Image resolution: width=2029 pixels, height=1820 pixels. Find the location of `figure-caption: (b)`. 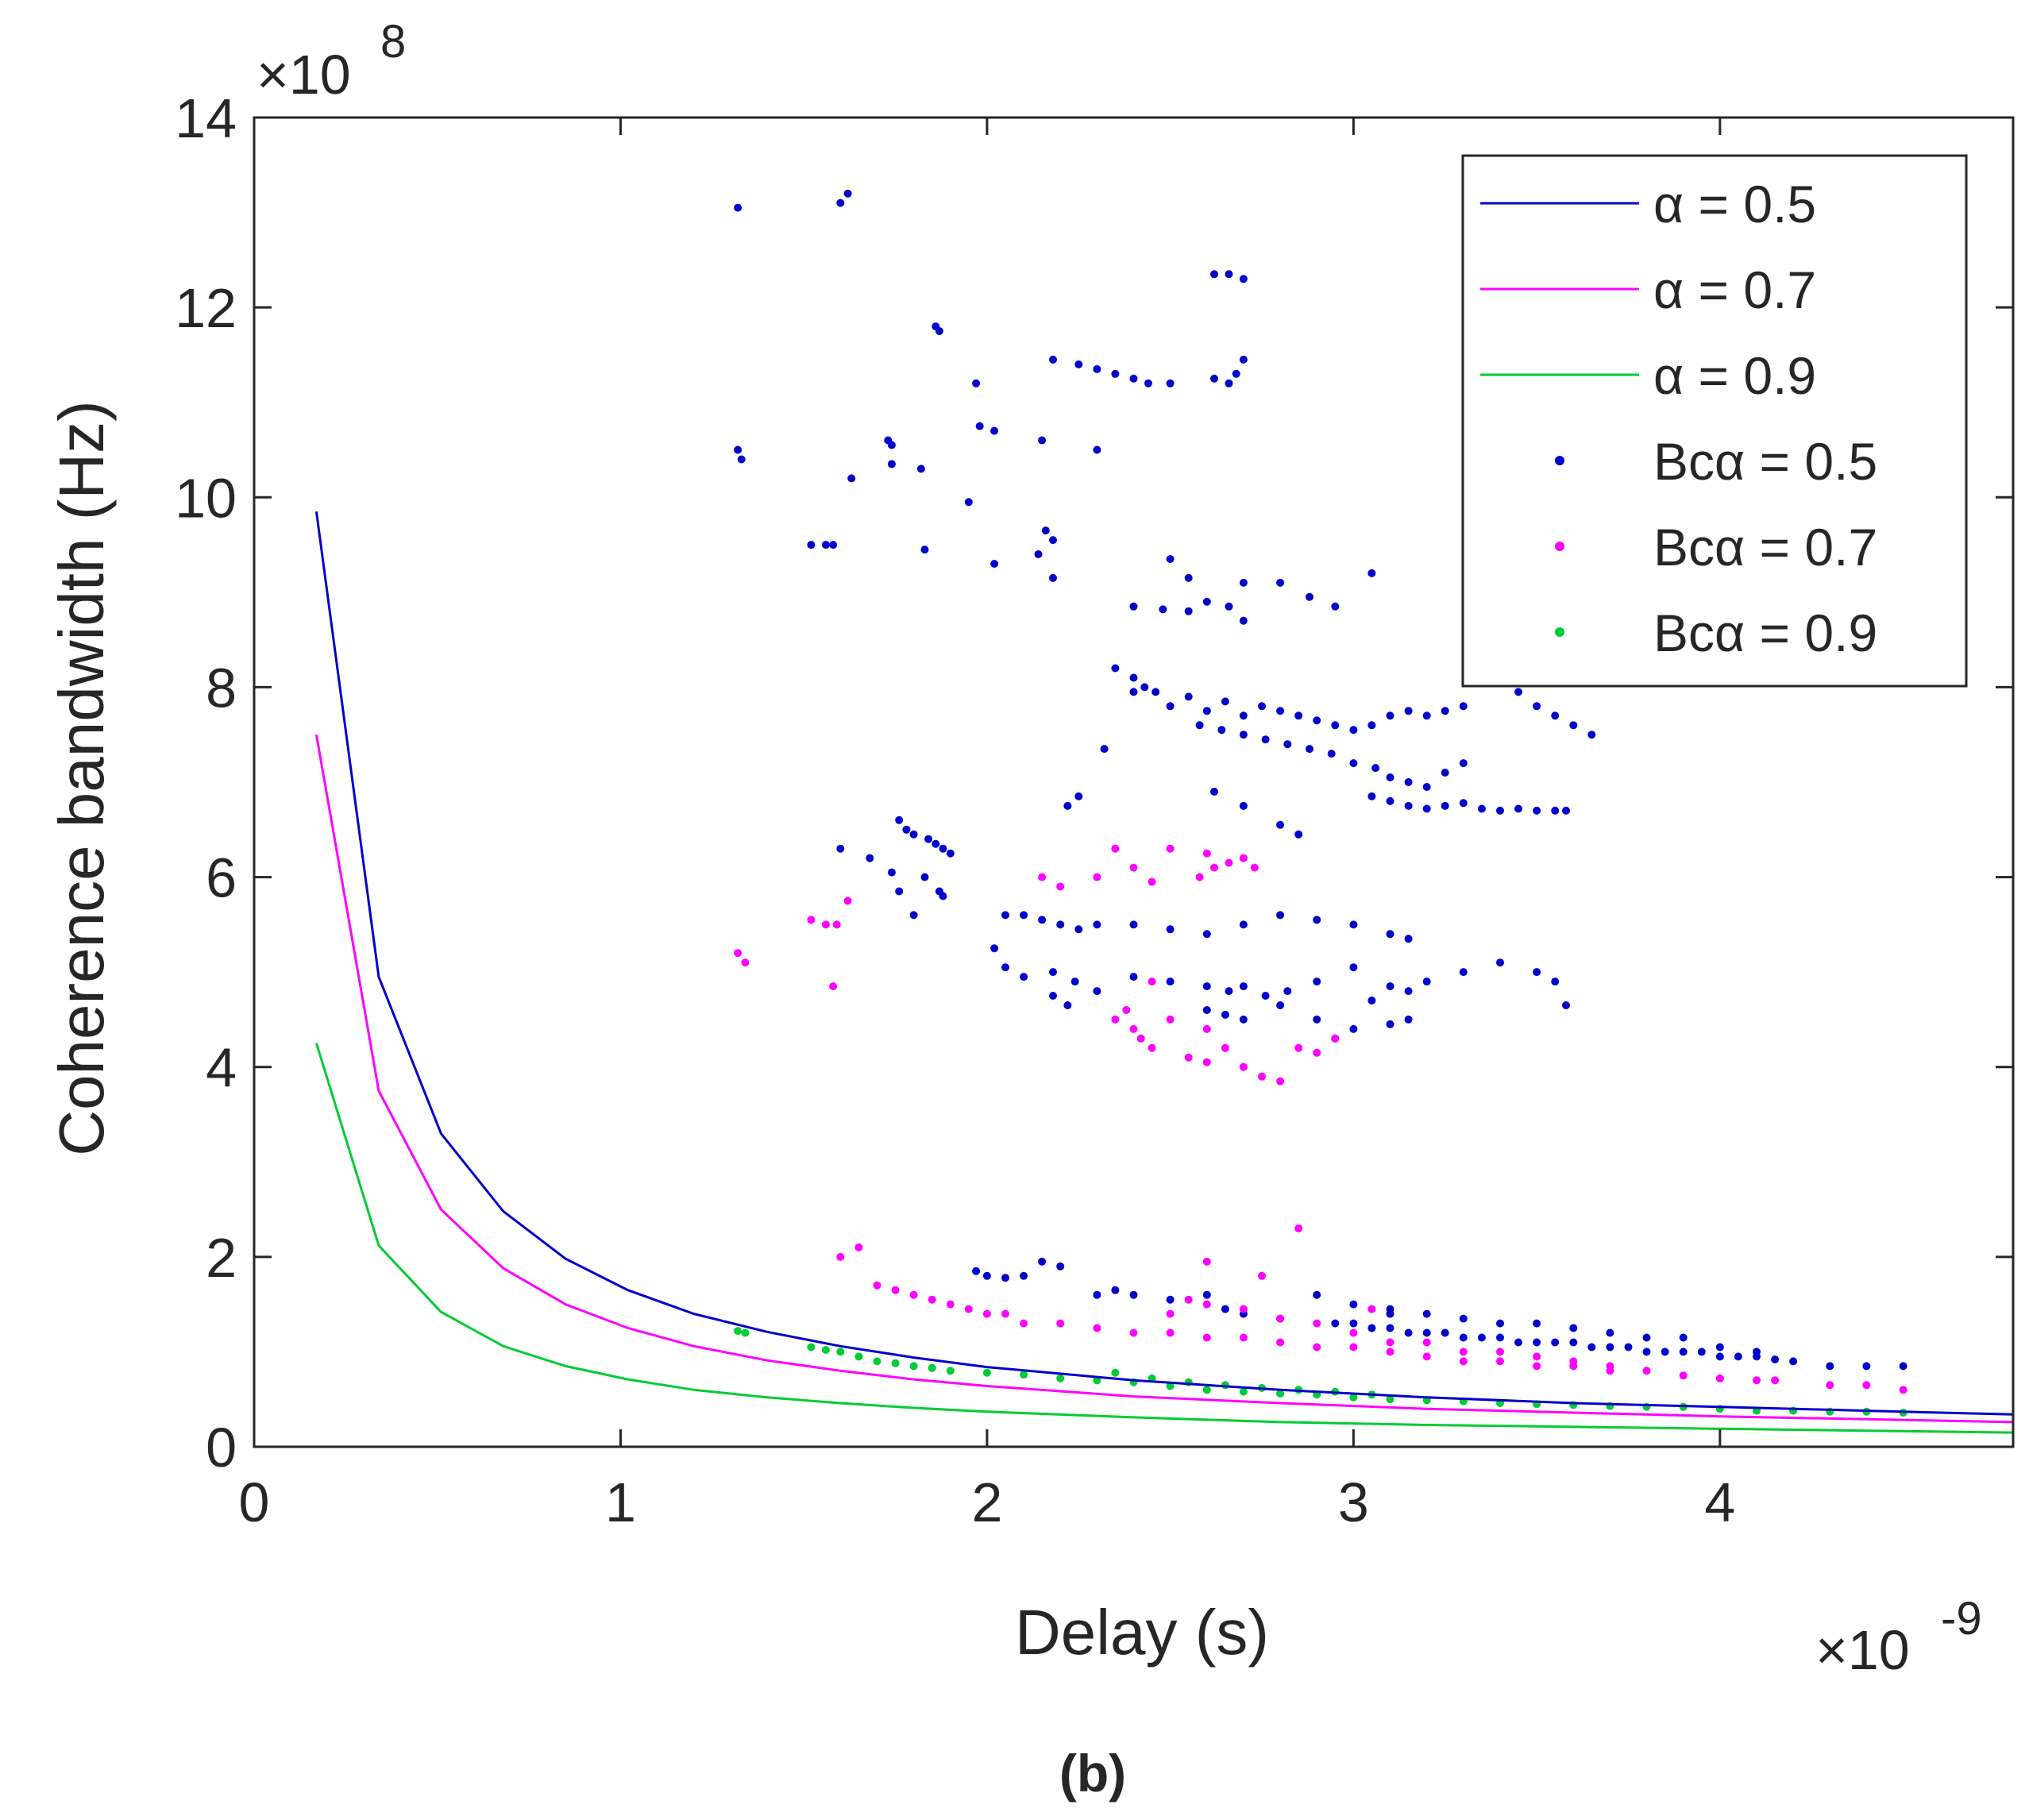

figure-caption: (b) is located at coordinates (1092, 1773).